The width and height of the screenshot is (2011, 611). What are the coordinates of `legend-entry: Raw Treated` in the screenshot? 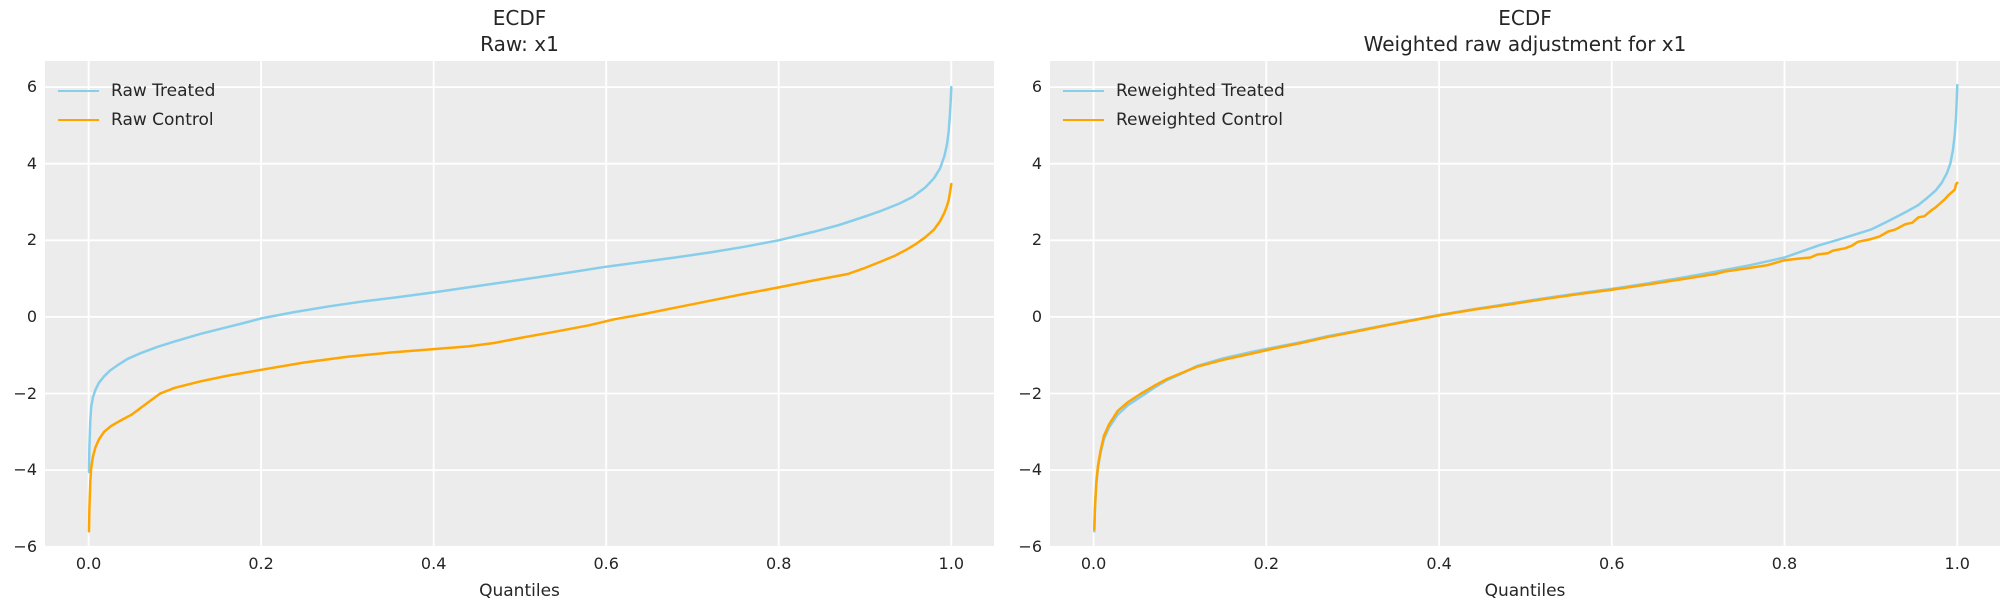 It's located at (136, 90).